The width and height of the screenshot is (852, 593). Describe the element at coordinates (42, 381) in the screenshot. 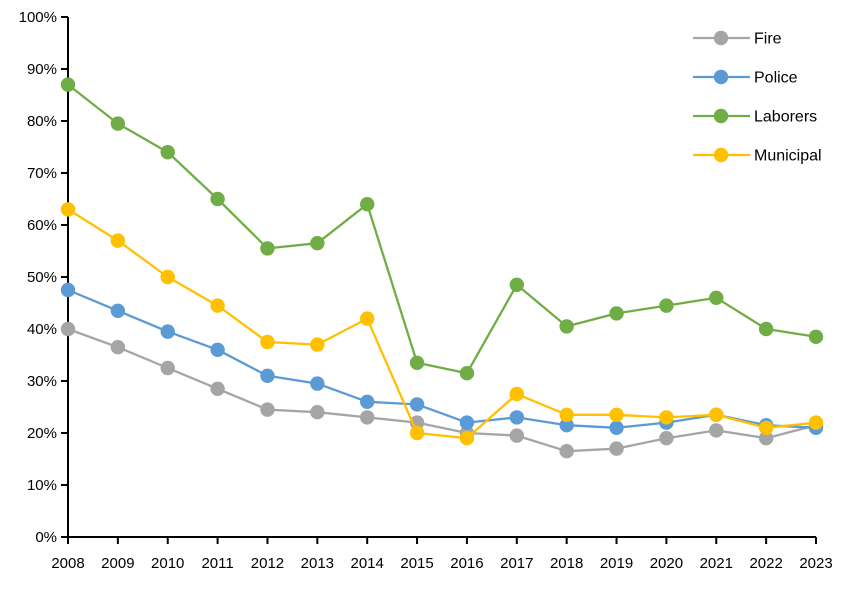

I see `y-axis-tick-label: 30%` at that location.